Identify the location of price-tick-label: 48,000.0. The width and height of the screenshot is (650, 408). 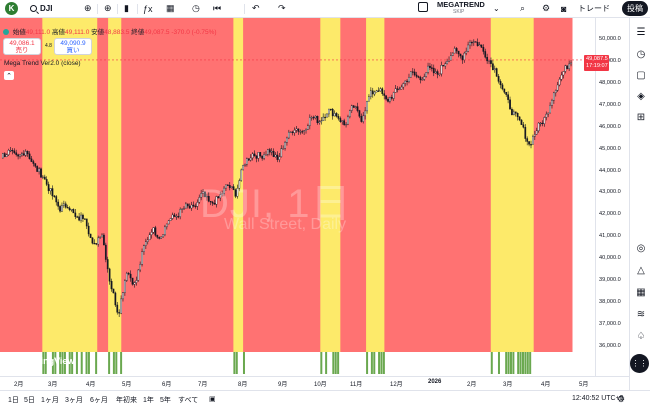
(610, 82).